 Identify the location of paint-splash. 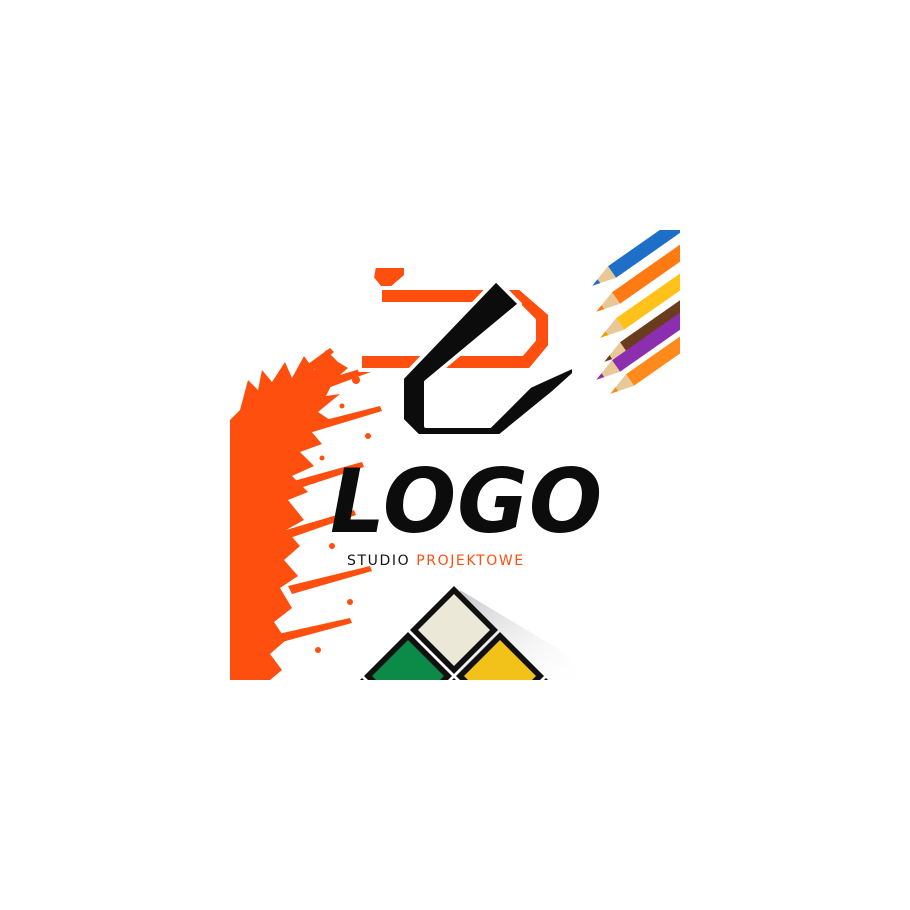
(306, 514).